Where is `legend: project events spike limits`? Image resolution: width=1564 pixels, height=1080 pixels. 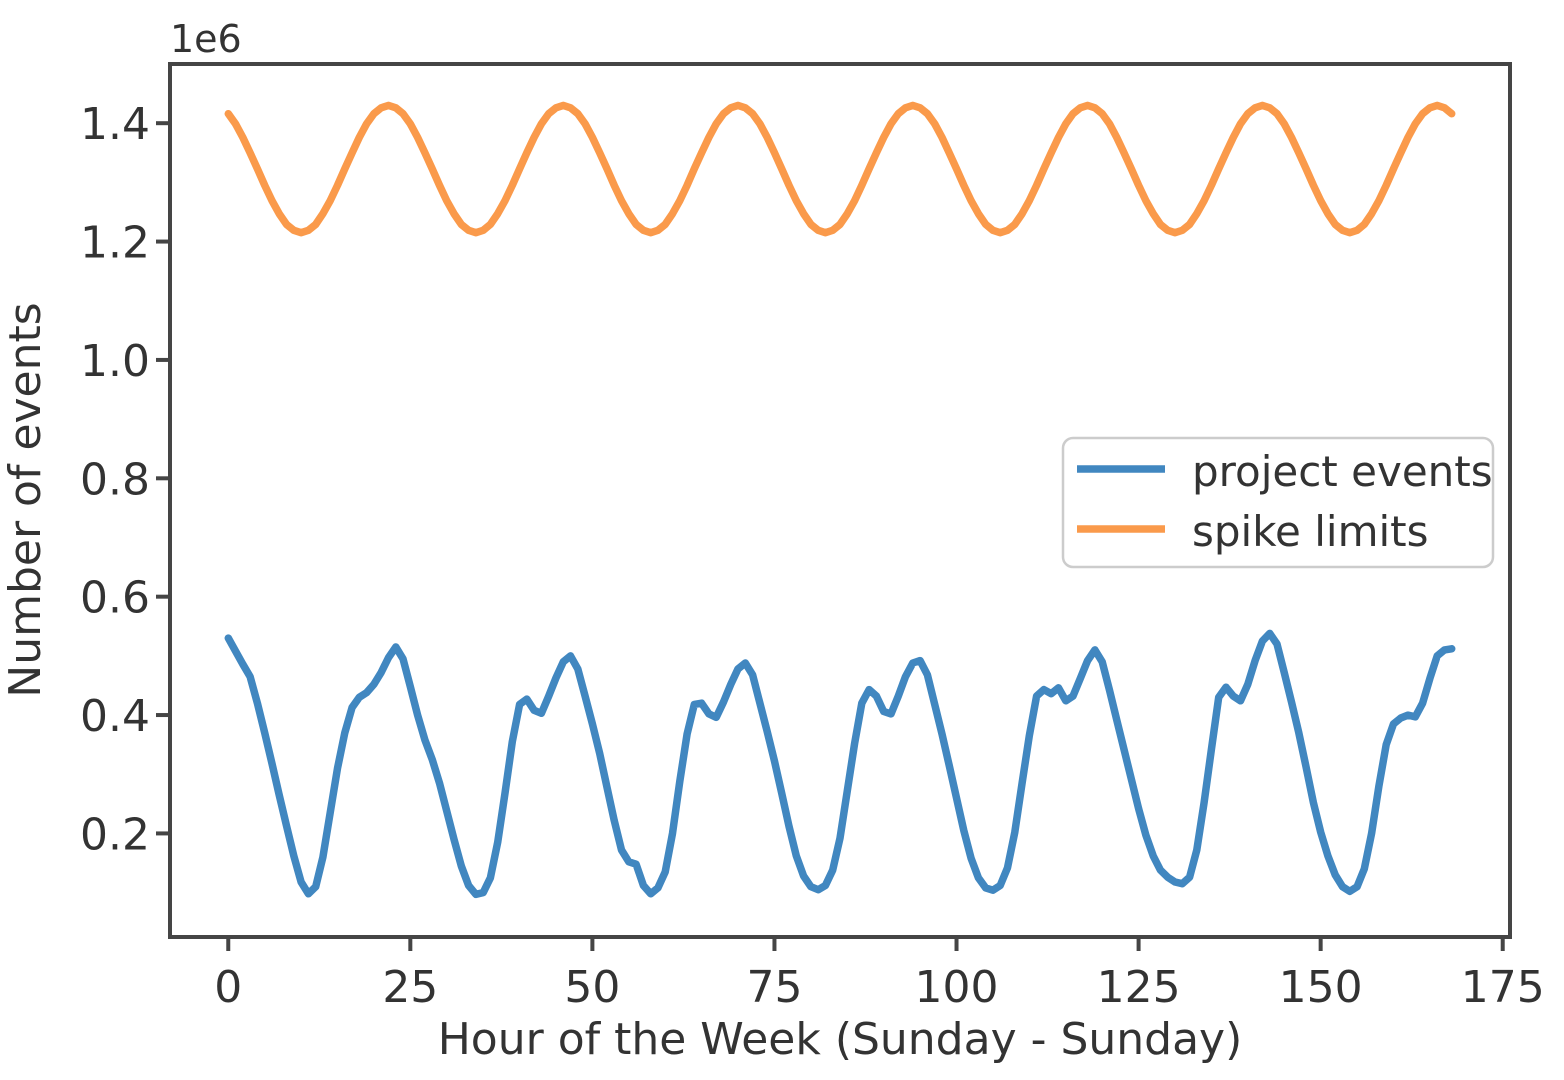
legend: project events spike limits is located at coordinates (1278, 502).